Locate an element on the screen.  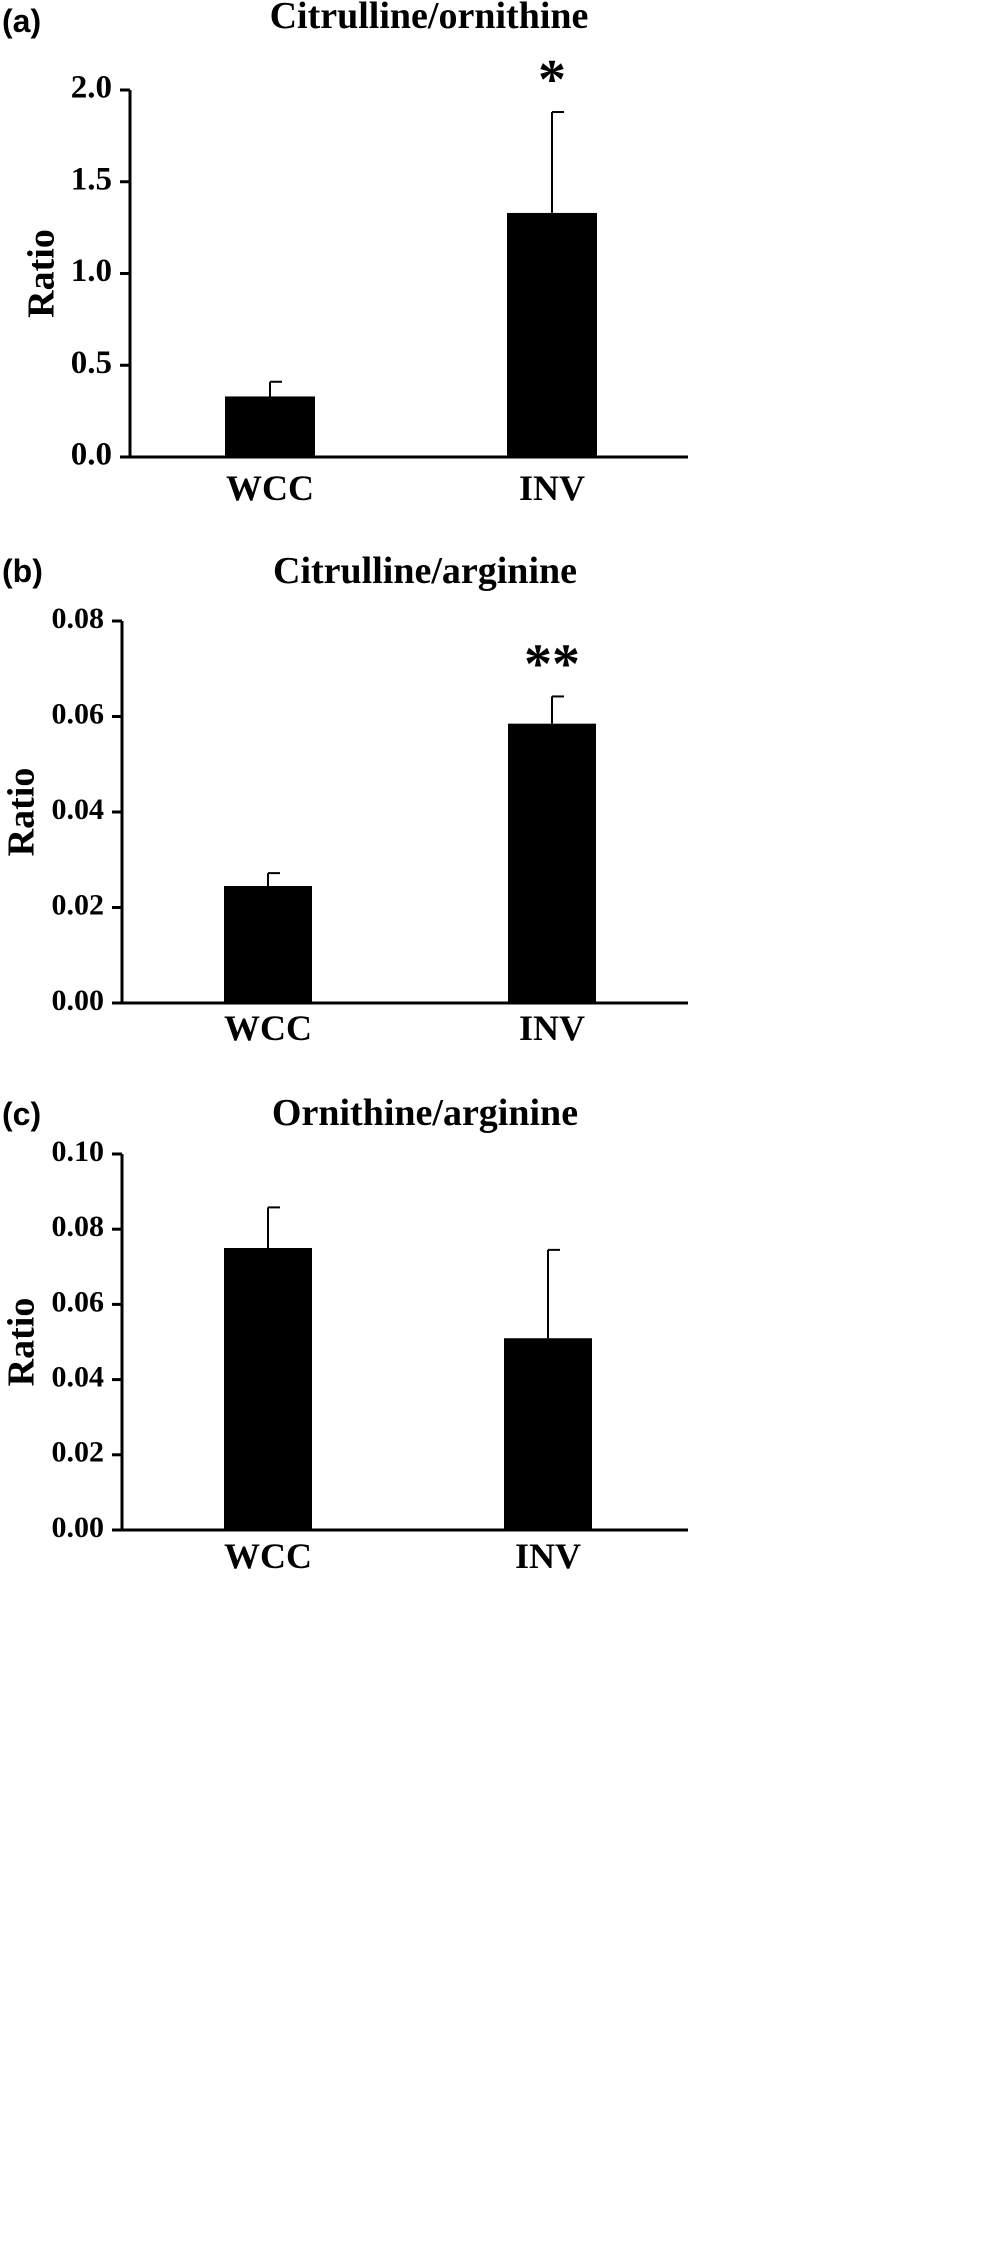
panel-label: (c) is located at coordinates (21, 1114).